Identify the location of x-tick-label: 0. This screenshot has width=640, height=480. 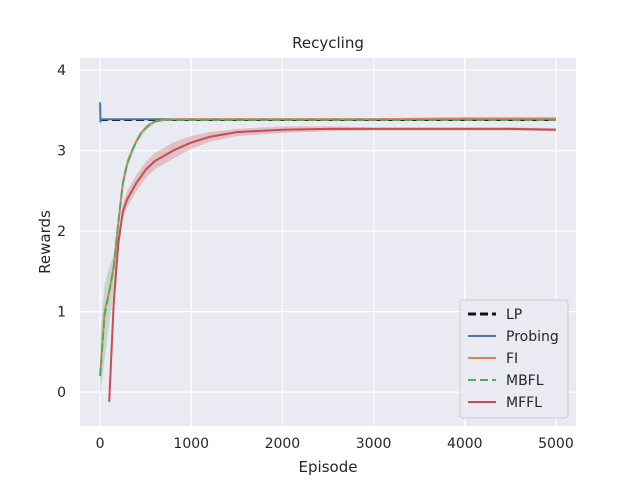
(100, 444).